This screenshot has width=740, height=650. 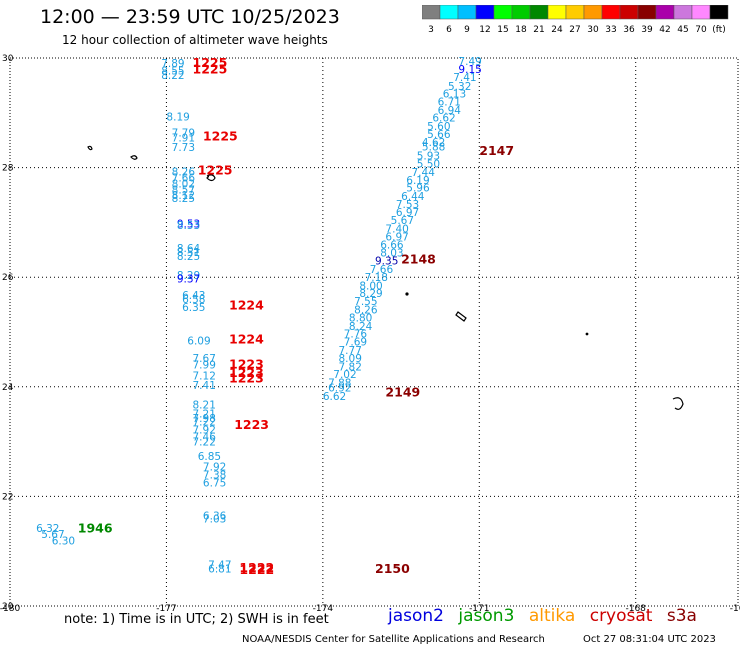 What do you see at coordinates (219, 566) in the screenshot?
I see `swh-value: 7.47` at bounding box center [219, 566].